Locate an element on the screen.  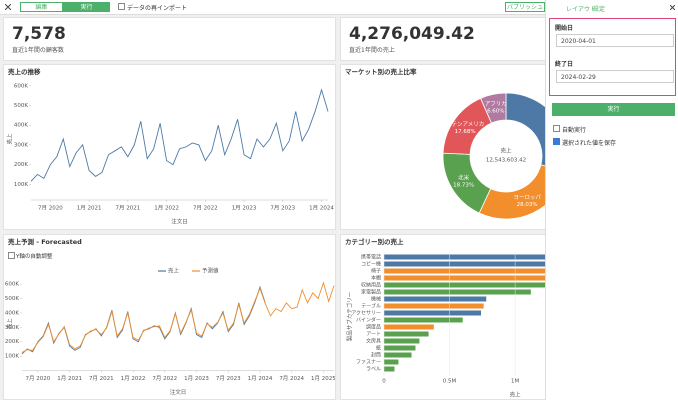
center-total: 12,543,603.42 is located at coordinates (506, 161).